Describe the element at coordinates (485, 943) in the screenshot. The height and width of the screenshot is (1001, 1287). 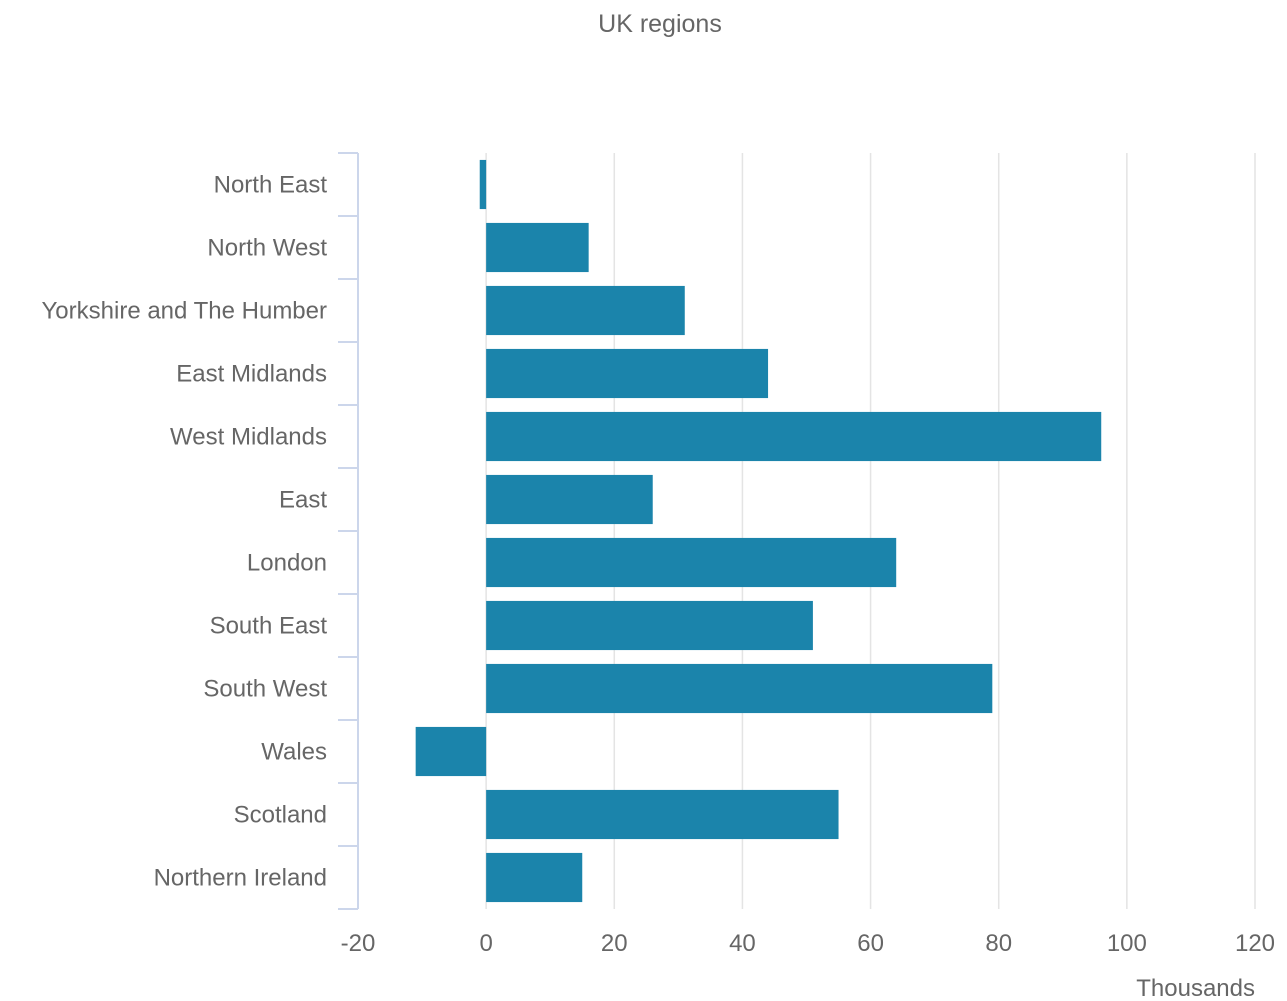
I see `x-tick-label: 0` at that location.